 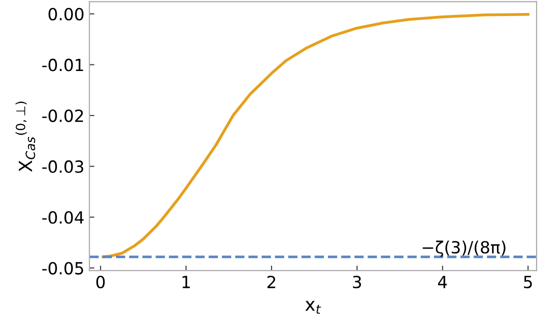 I want to click on y-tick-label: -0.03, so click(x=63, y=166).